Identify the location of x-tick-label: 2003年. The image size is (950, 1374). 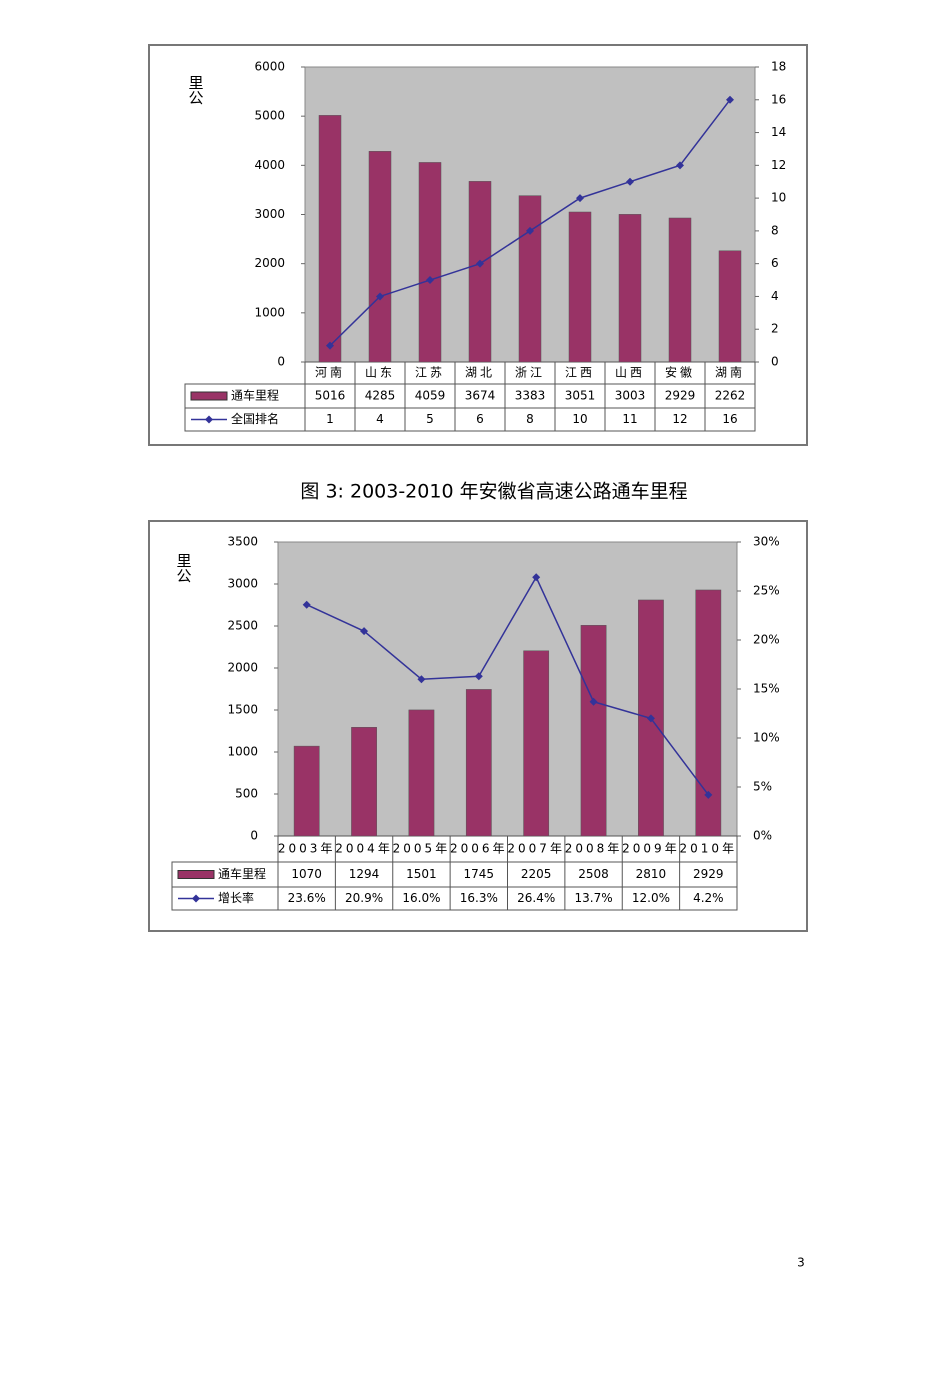
(307, 849).